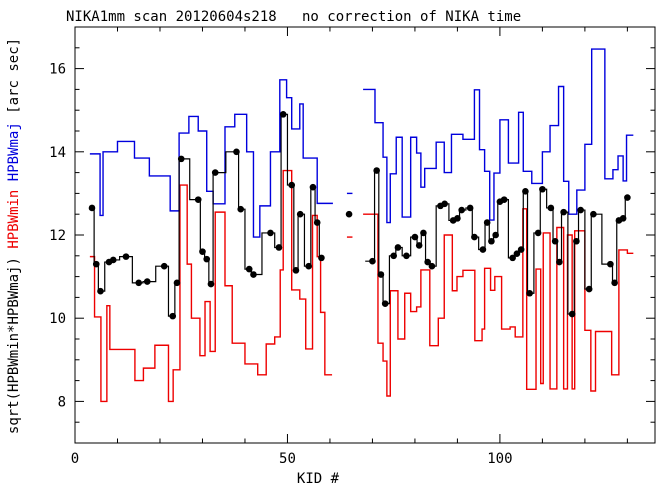  What do you see at coordinates (57, 236) in the screenshot?
I see `y-tick-label: 12` at bounding box center [57, 236].